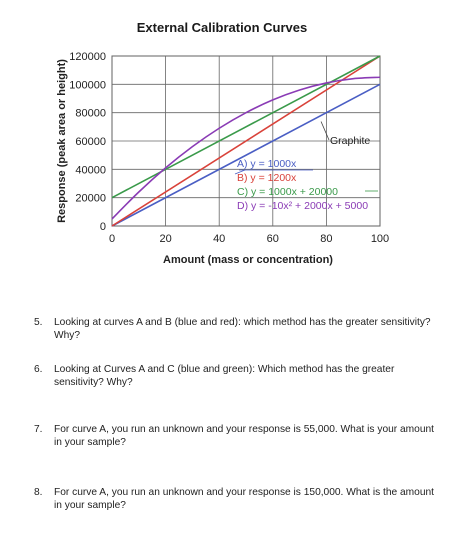  Describe the element at coordinates (240, 172) in the screenshot. I see `label-a-leader` at that location.